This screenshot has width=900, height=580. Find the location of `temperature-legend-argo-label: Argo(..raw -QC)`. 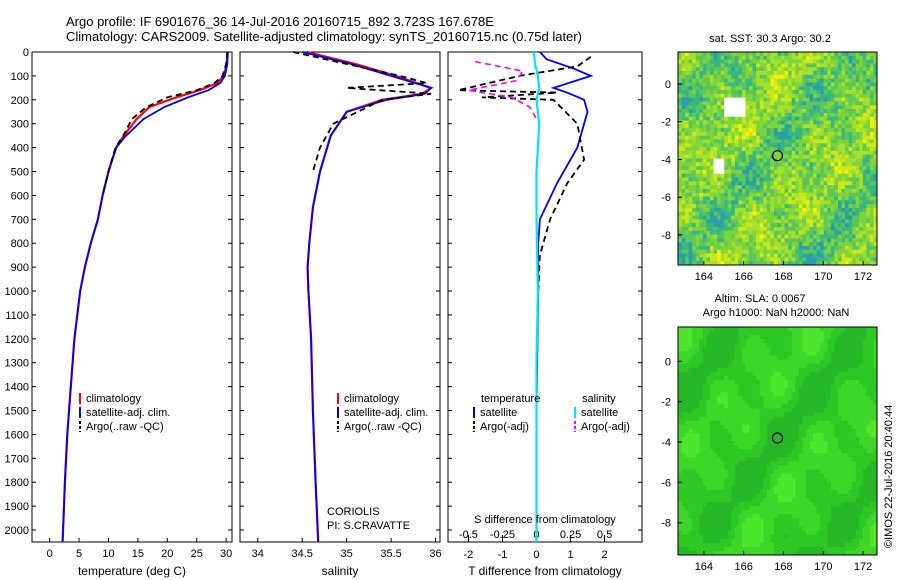

temperature-legend-argo-label: Argo(..raw -QC) is located at coordinates (125, 427).